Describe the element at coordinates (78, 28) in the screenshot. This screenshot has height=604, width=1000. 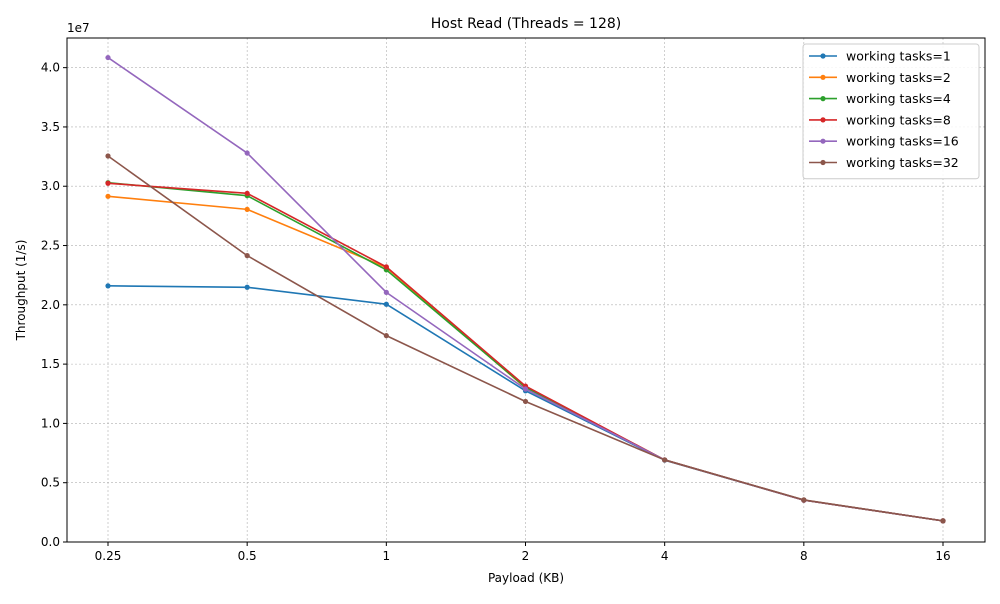
I see `y-axis-offset-label: 1e7` at that location.